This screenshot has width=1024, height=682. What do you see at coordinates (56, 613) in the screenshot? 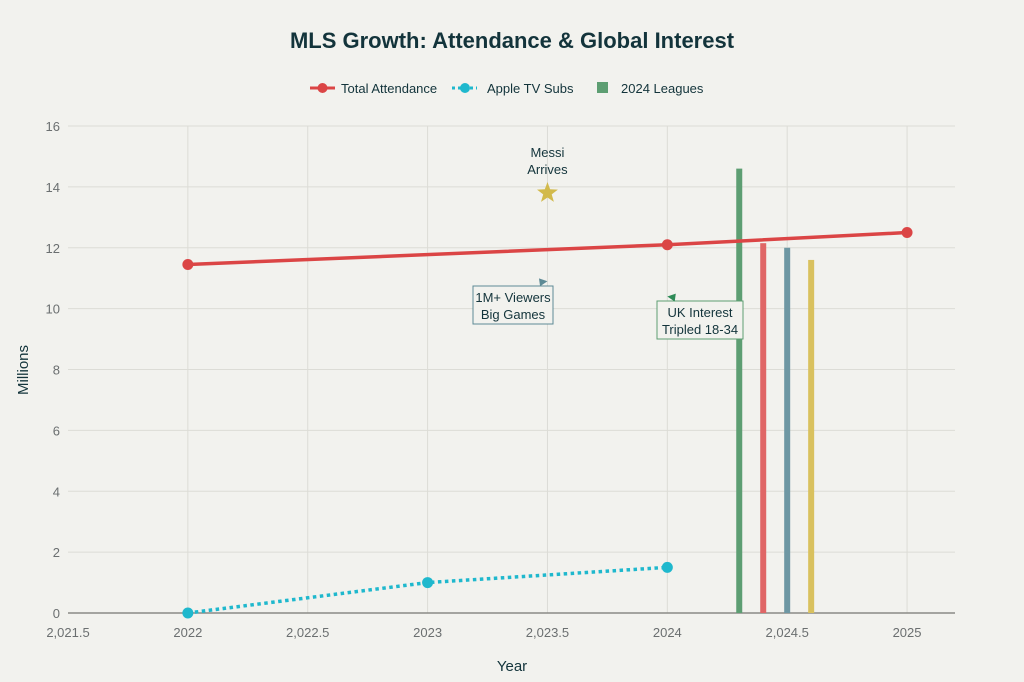
I see `y-tick-label: 0` at bounding box center [56, 613].